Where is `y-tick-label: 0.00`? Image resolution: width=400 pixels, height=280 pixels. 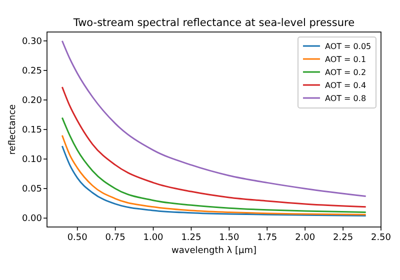
y-tick-label: 0.00 is located at coordinates (32, 219).